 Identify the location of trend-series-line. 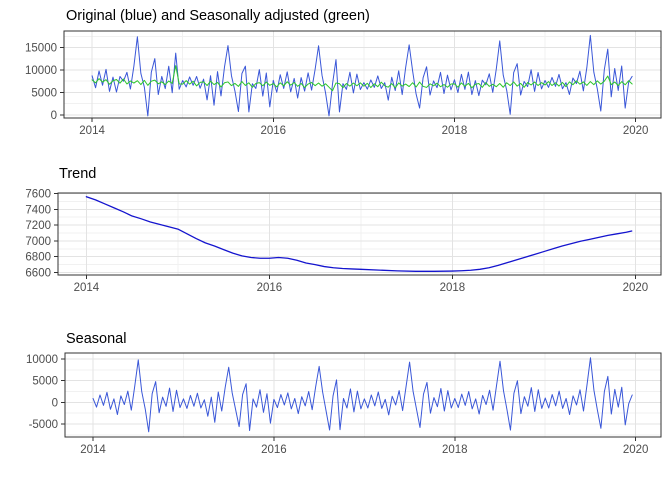
(359, 234).